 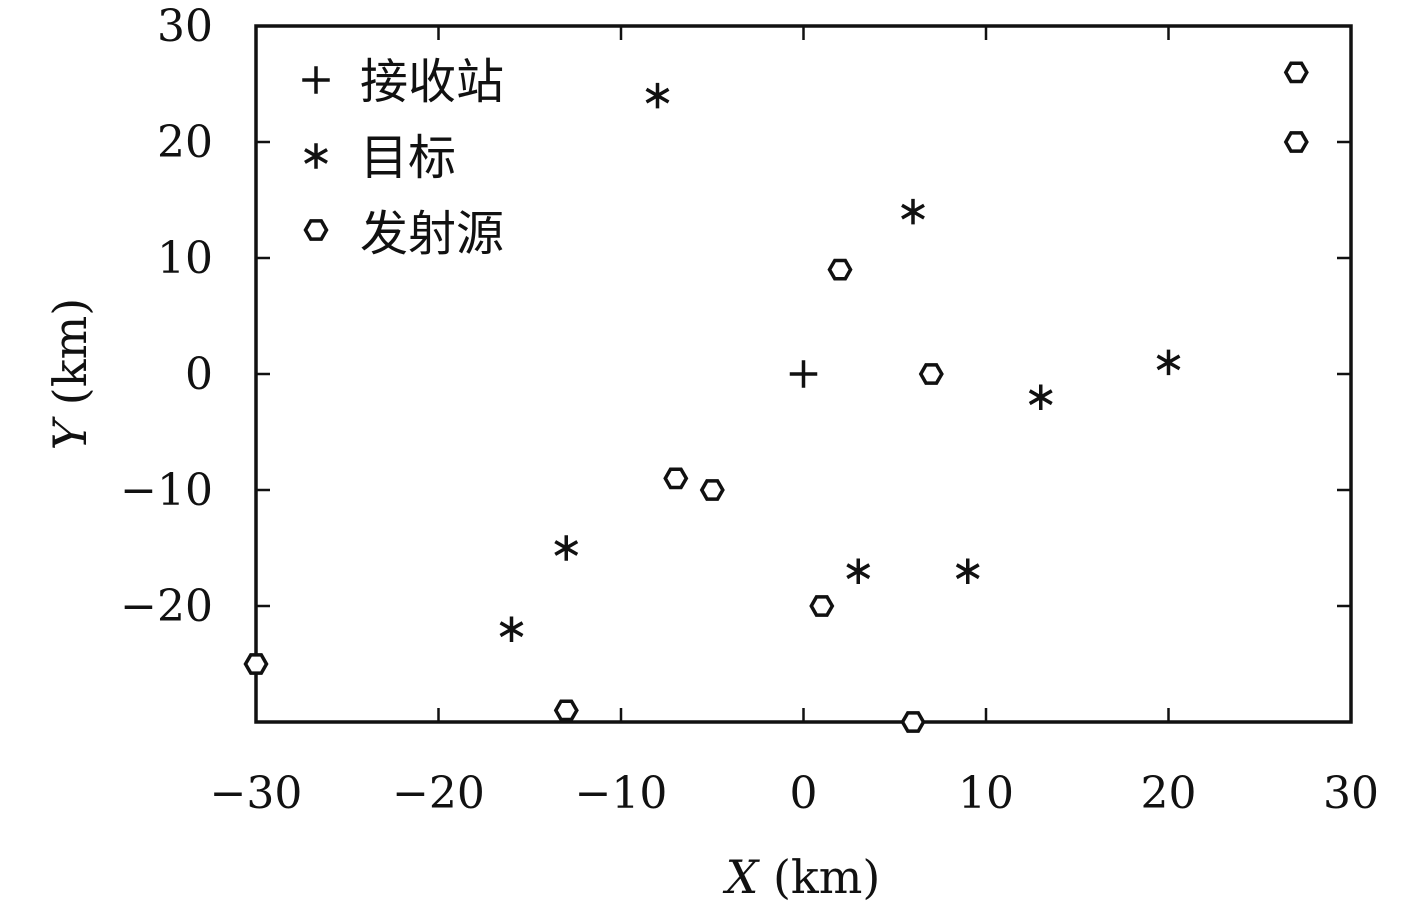 What do you see at coordinates (166, 606) in the screenshot?
I see `y-tick-label: −20` at bounding box center [166, 606].